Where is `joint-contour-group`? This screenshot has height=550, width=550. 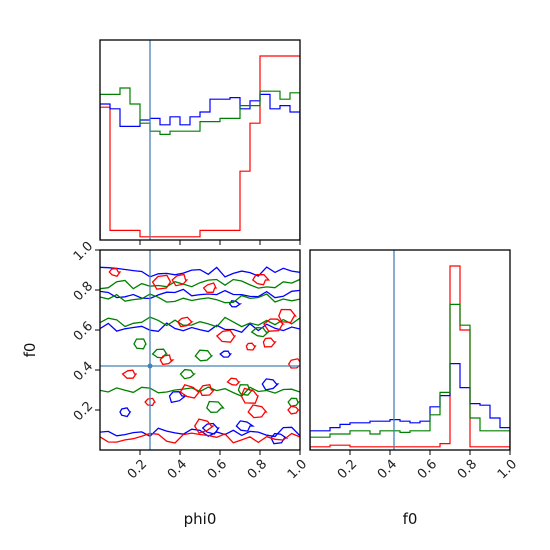
joint-contour-group is located at coordinates (200, 355).